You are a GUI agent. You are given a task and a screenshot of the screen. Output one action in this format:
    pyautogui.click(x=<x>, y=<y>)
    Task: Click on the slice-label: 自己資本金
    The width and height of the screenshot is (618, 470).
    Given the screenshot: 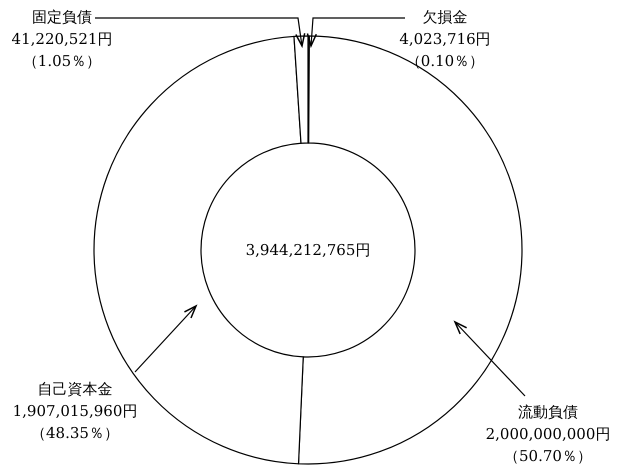 What is the action you would take?
    pyautogui.click(x=75, y=389)
    